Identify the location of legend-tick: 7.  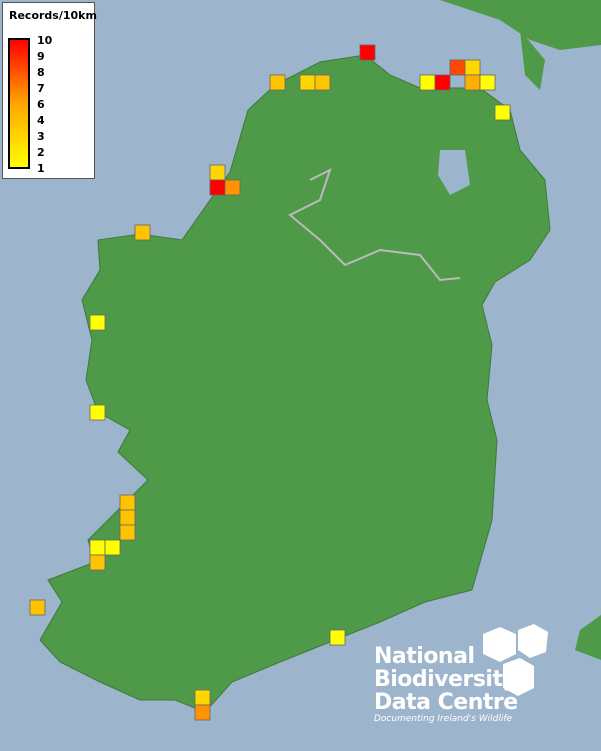
(41, 88).